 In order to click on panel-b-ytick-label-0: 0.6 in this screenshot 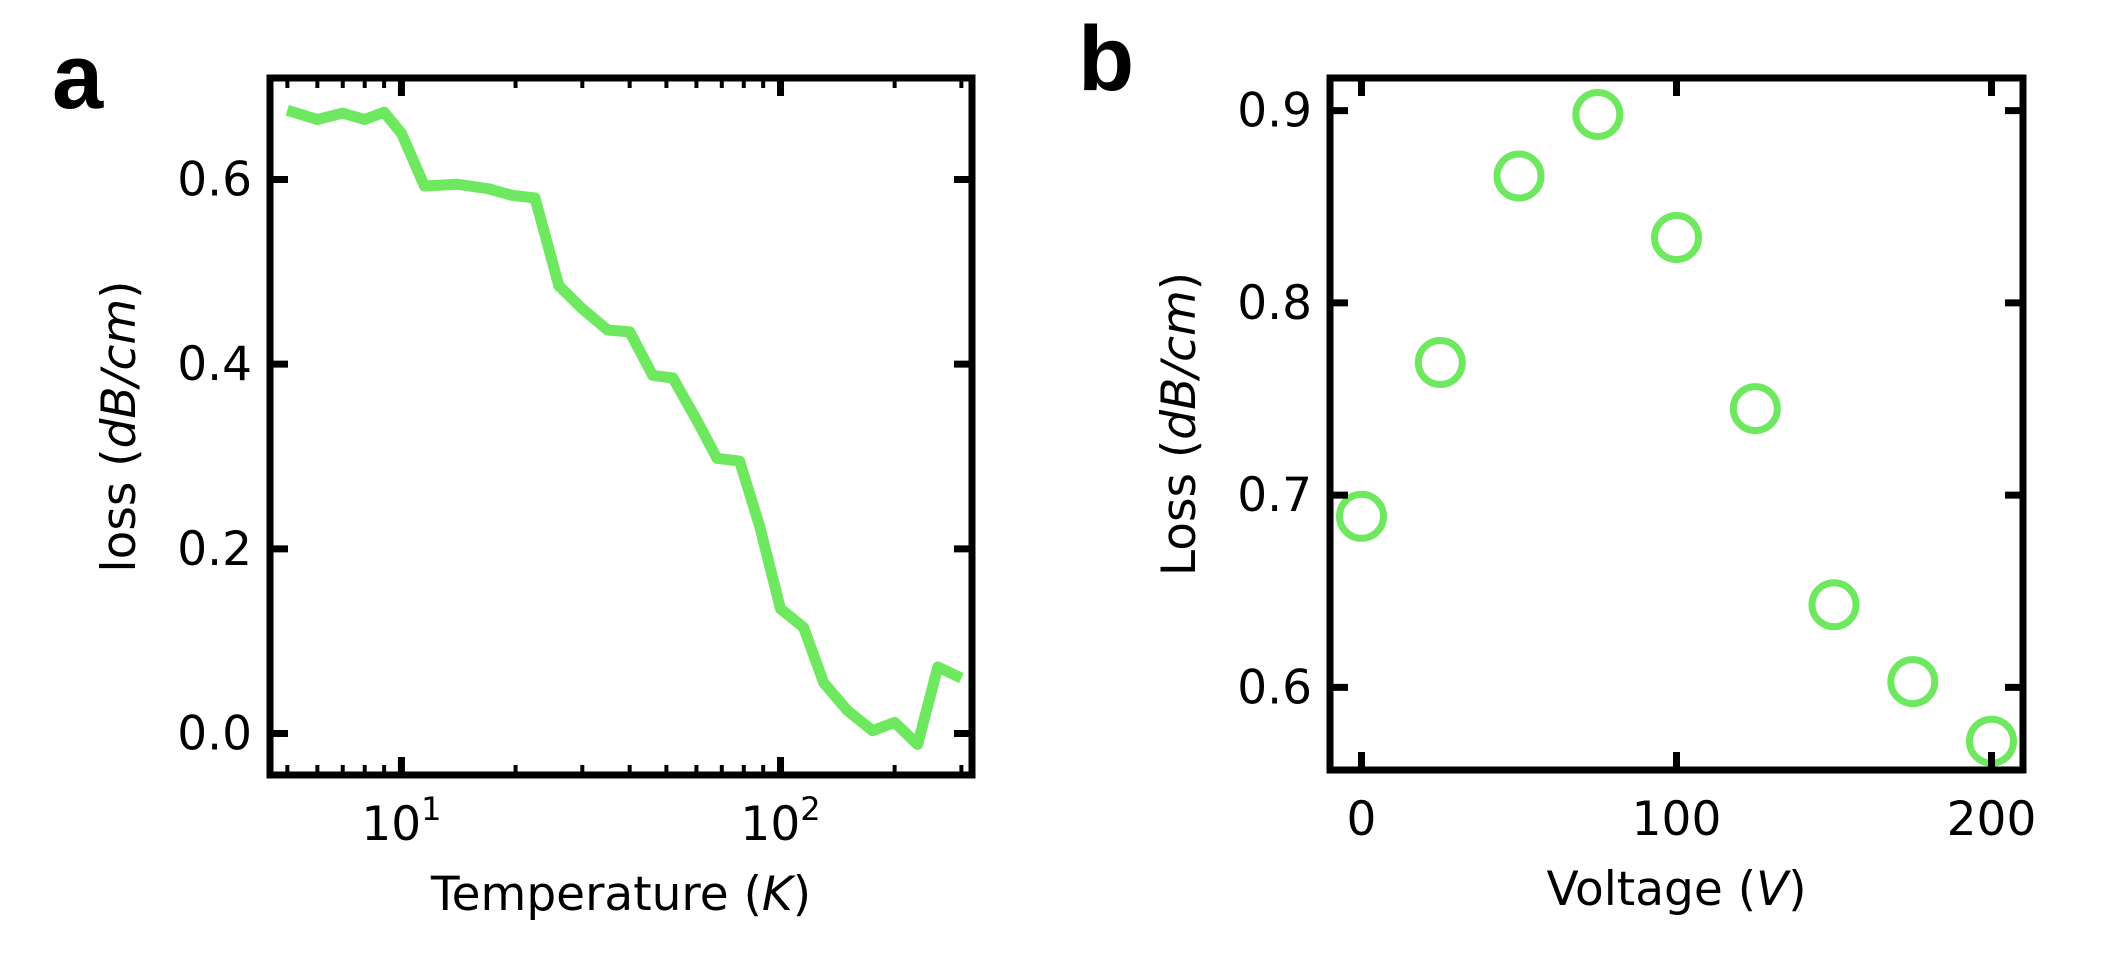, I will do `click(1274, 687)`.